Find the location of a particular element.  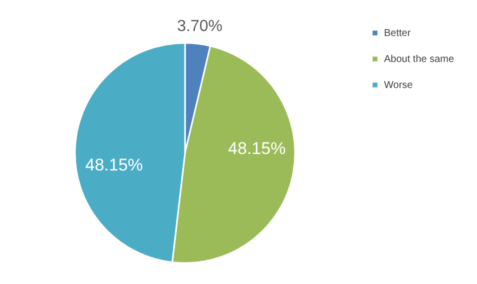

legend-label: Better is located at coordinates (398, 33).